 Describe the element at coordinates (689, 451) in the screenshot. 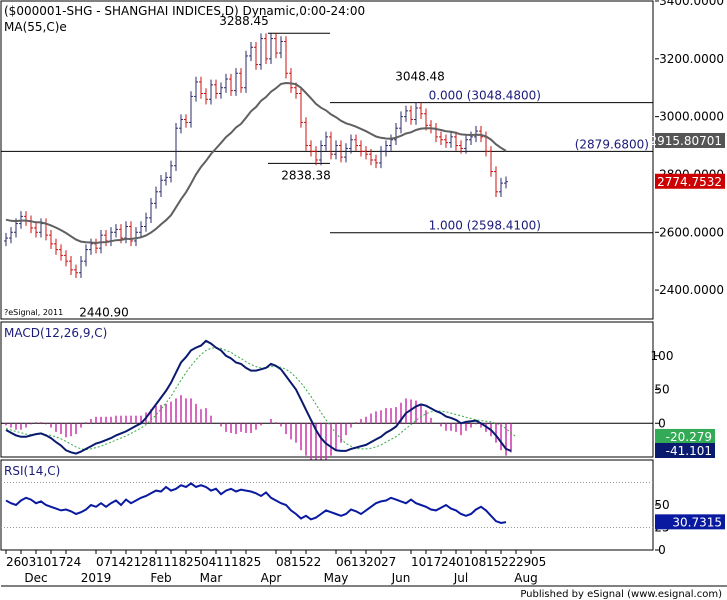

I see `macd-value-tag: -41.101` at that location.